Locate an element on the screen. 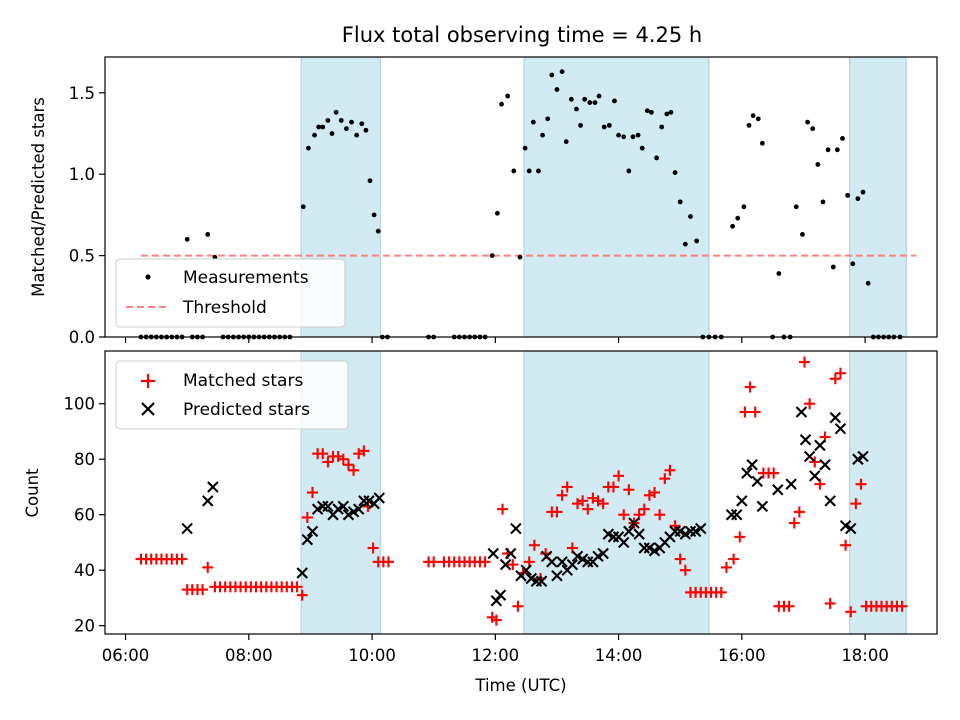 The height and width of the screenshot is (720, 960). x-tick-label: 10:00 is located at coordinates (372, 655).